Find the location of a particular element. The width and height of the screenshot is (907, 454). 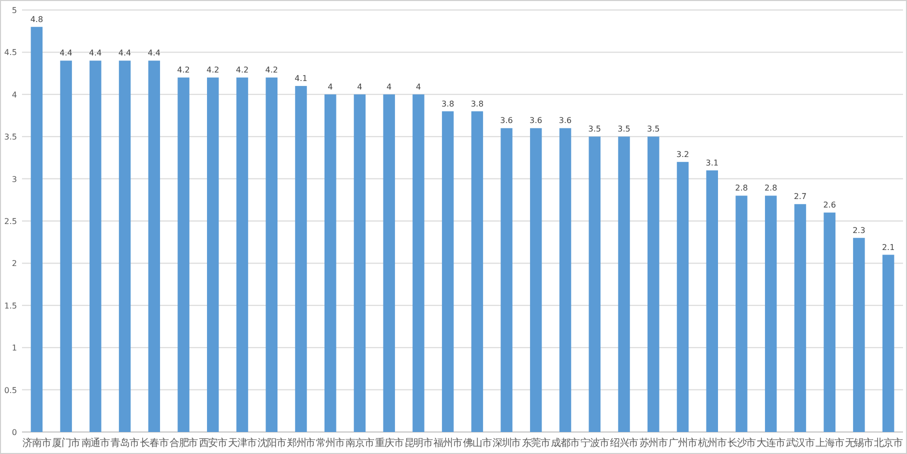

data-label: 2.6 is located at coordinates (829, 205).